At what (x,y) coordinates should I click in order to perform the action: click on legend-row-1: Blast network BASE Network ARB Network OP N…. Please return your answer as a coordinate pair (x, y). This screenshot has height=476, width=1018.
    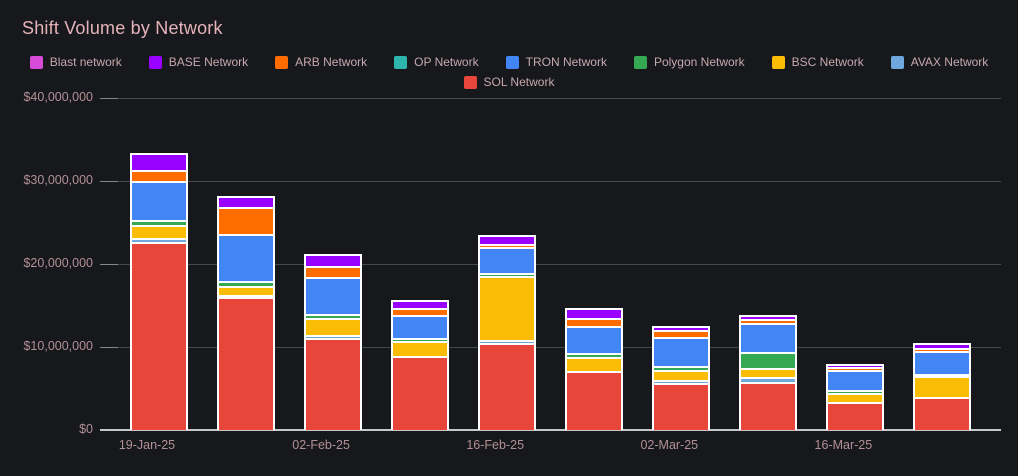
    Looking at the image, I should click on (509, 62).